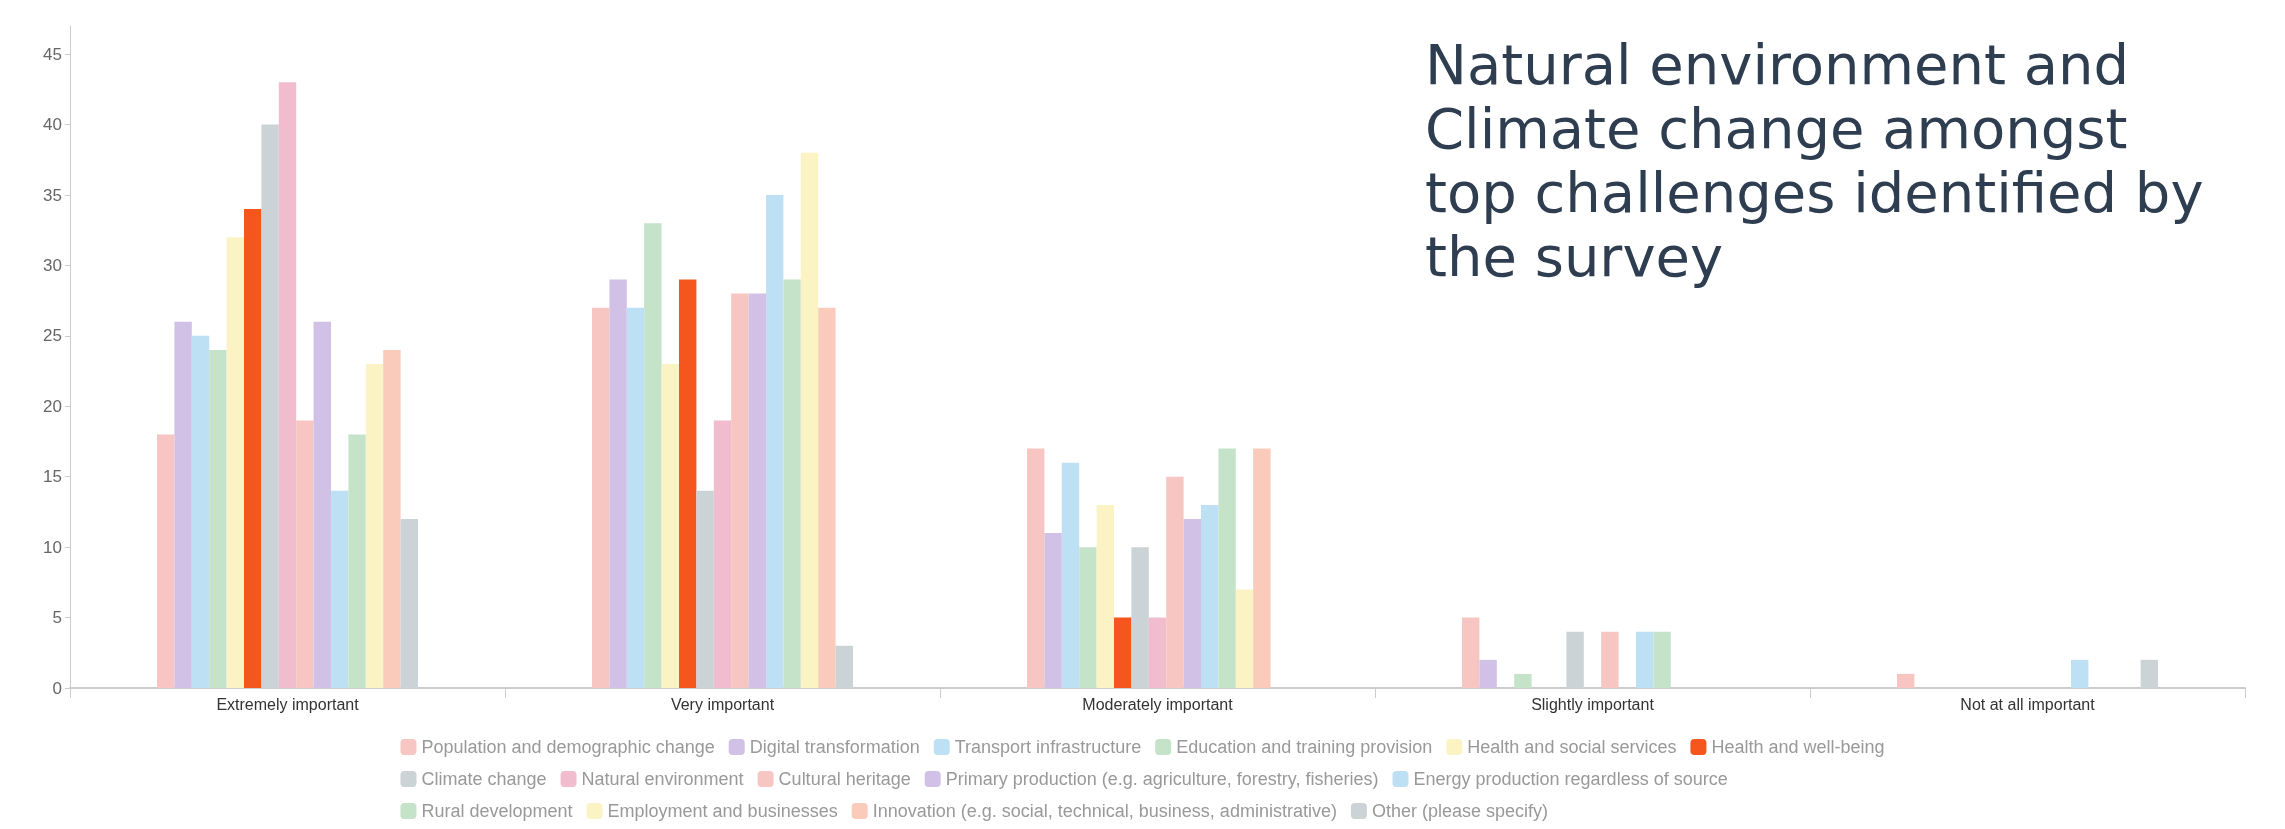 This screenshot has height=829, width=2285. Describe the element at coordinates (52, 265) in the screenshot. I see `y-tick-label: 30` at that location.